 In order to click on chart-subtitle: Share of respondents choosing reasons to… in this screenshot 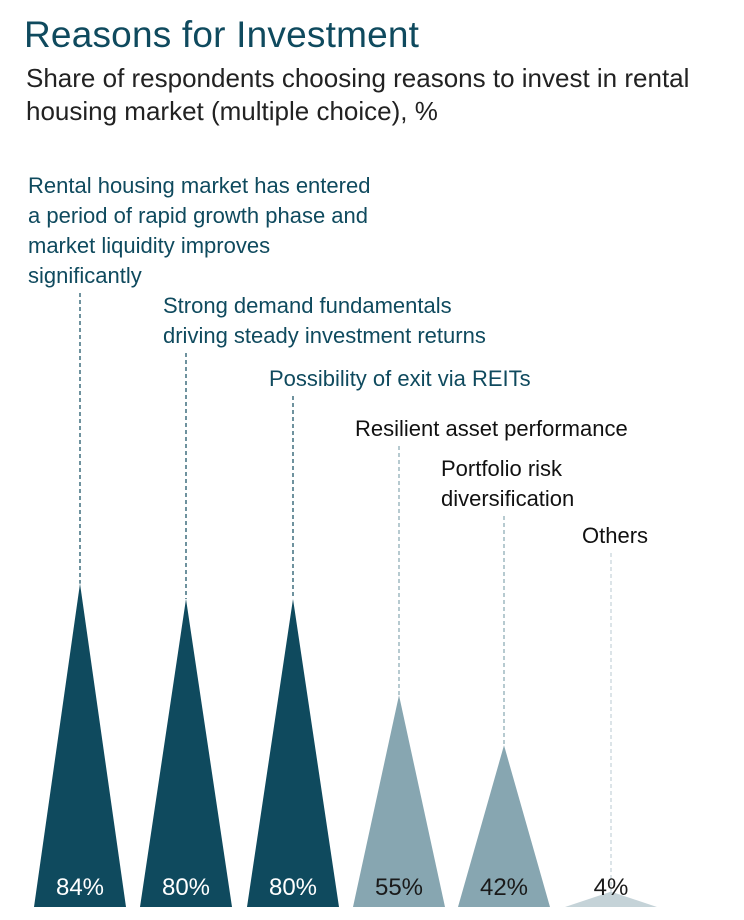, I will do `click(358, 94)`.